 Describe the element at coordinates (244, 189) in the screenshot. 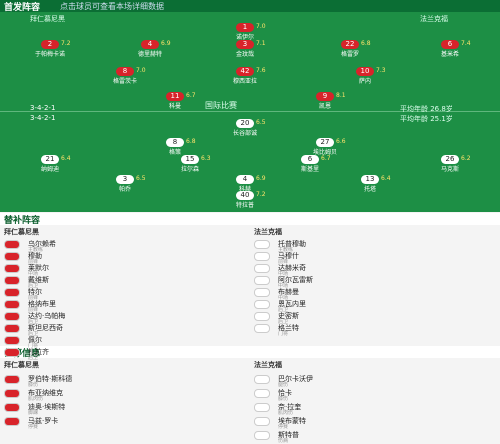

I see `player-name: 科赫` at that location.